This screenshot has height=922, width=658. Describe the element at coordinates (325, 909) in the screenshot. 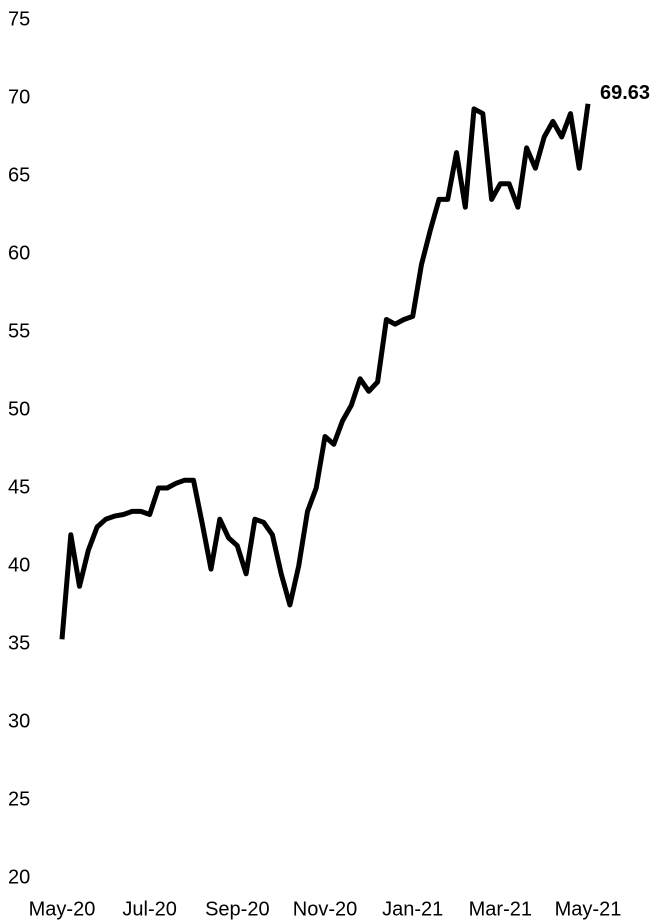

I see `x-tick-label: Nov-20` at that location.